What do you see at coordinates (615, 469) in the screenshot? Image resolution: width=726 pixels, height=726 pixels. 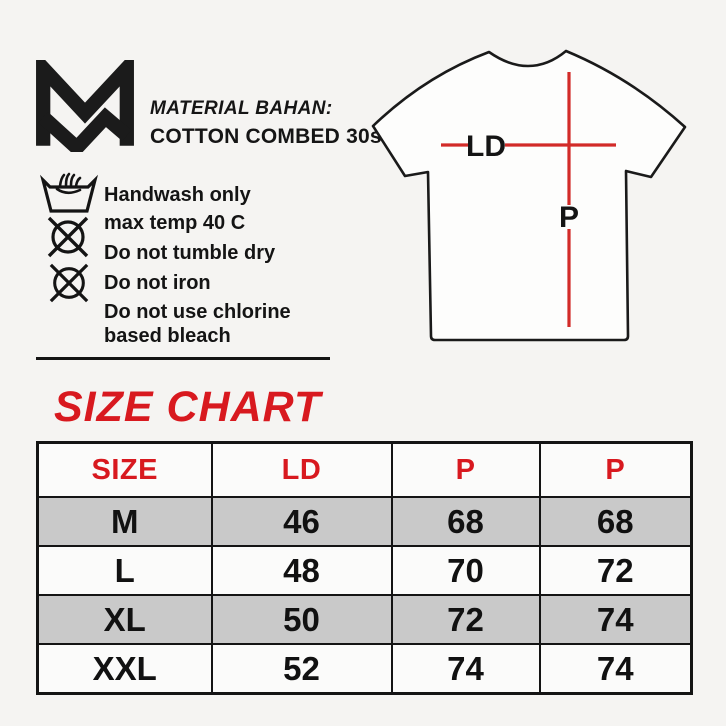 I see `column-header-p2: P` at bounding box center [615, 469].